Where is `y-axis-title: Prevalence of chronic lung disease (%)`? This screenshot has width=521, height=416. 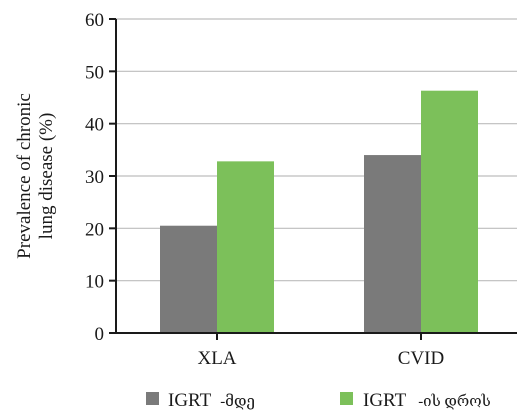
y-axis-title: Prevalence of chronic lung disease (%) is located at coordinates (35, 176).